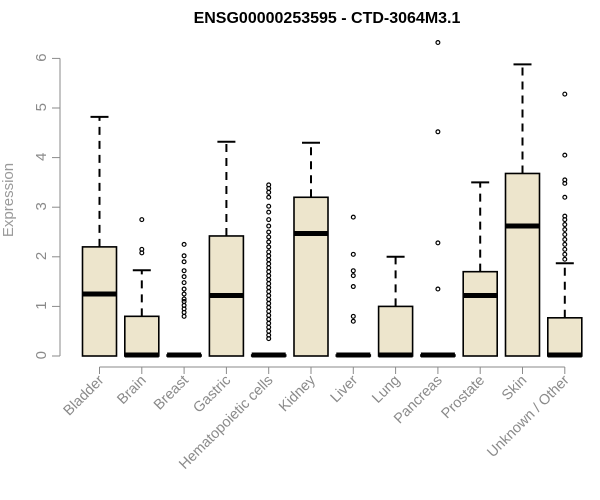 This screenshot has height=500, width=600. What do you see at coordinates (47, 206) in the screenshot?
I see `y-axis: 0 1 2 3 4 5 6` at bounding box center [47, 206].